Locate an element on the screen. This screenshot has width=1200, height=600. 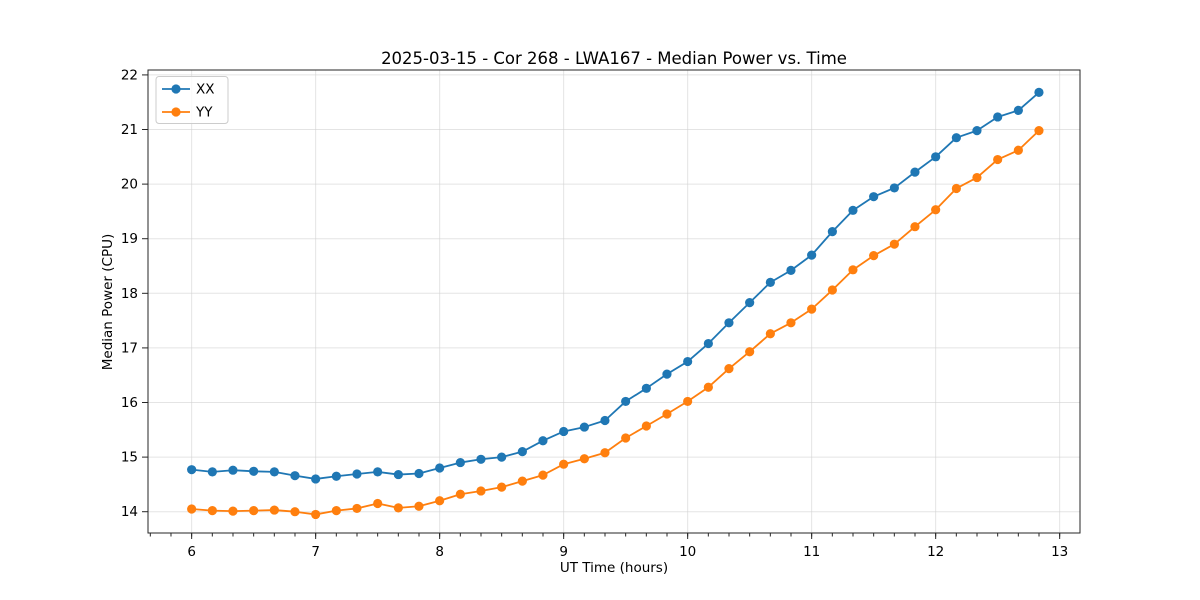
y-tick-label: 21 is located at coordinates (129, 130).